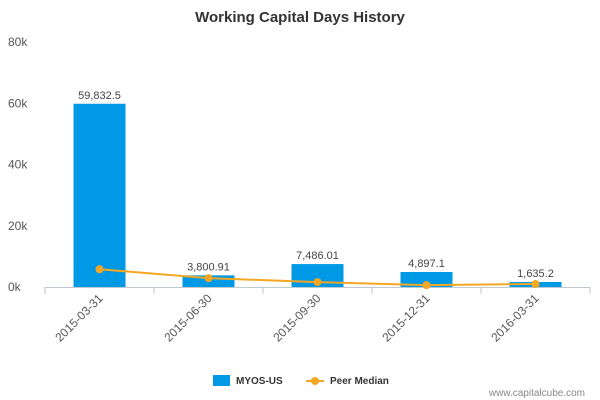 Image resolution: width=600 pixels, height=400 pixels. What do you see at coordinates (406, 318) in the screenshot?
I see `x-tick-label: 2015-12-31` at bounding box center [406, 318].